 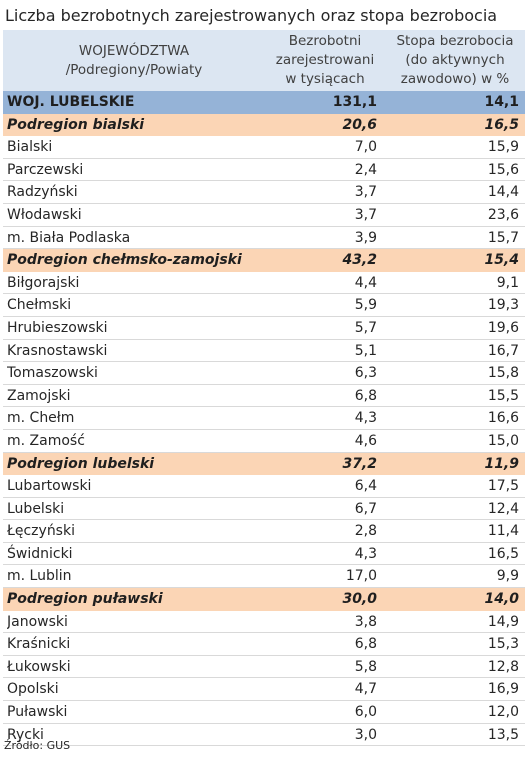 What do you see at coordinates (501, 102) in the screenshot?
I see `rate-cell: 14,1` at bounding box center [501, 102].